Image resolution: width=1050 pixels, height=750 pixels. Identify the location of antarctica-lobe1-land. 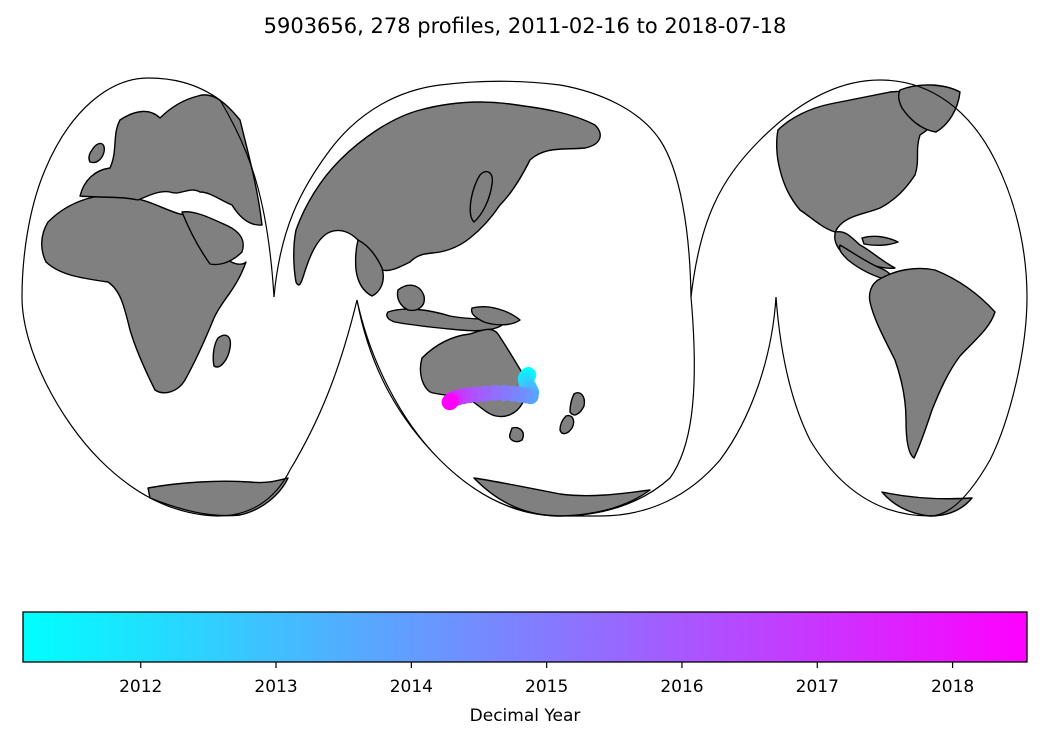
(218, 497).